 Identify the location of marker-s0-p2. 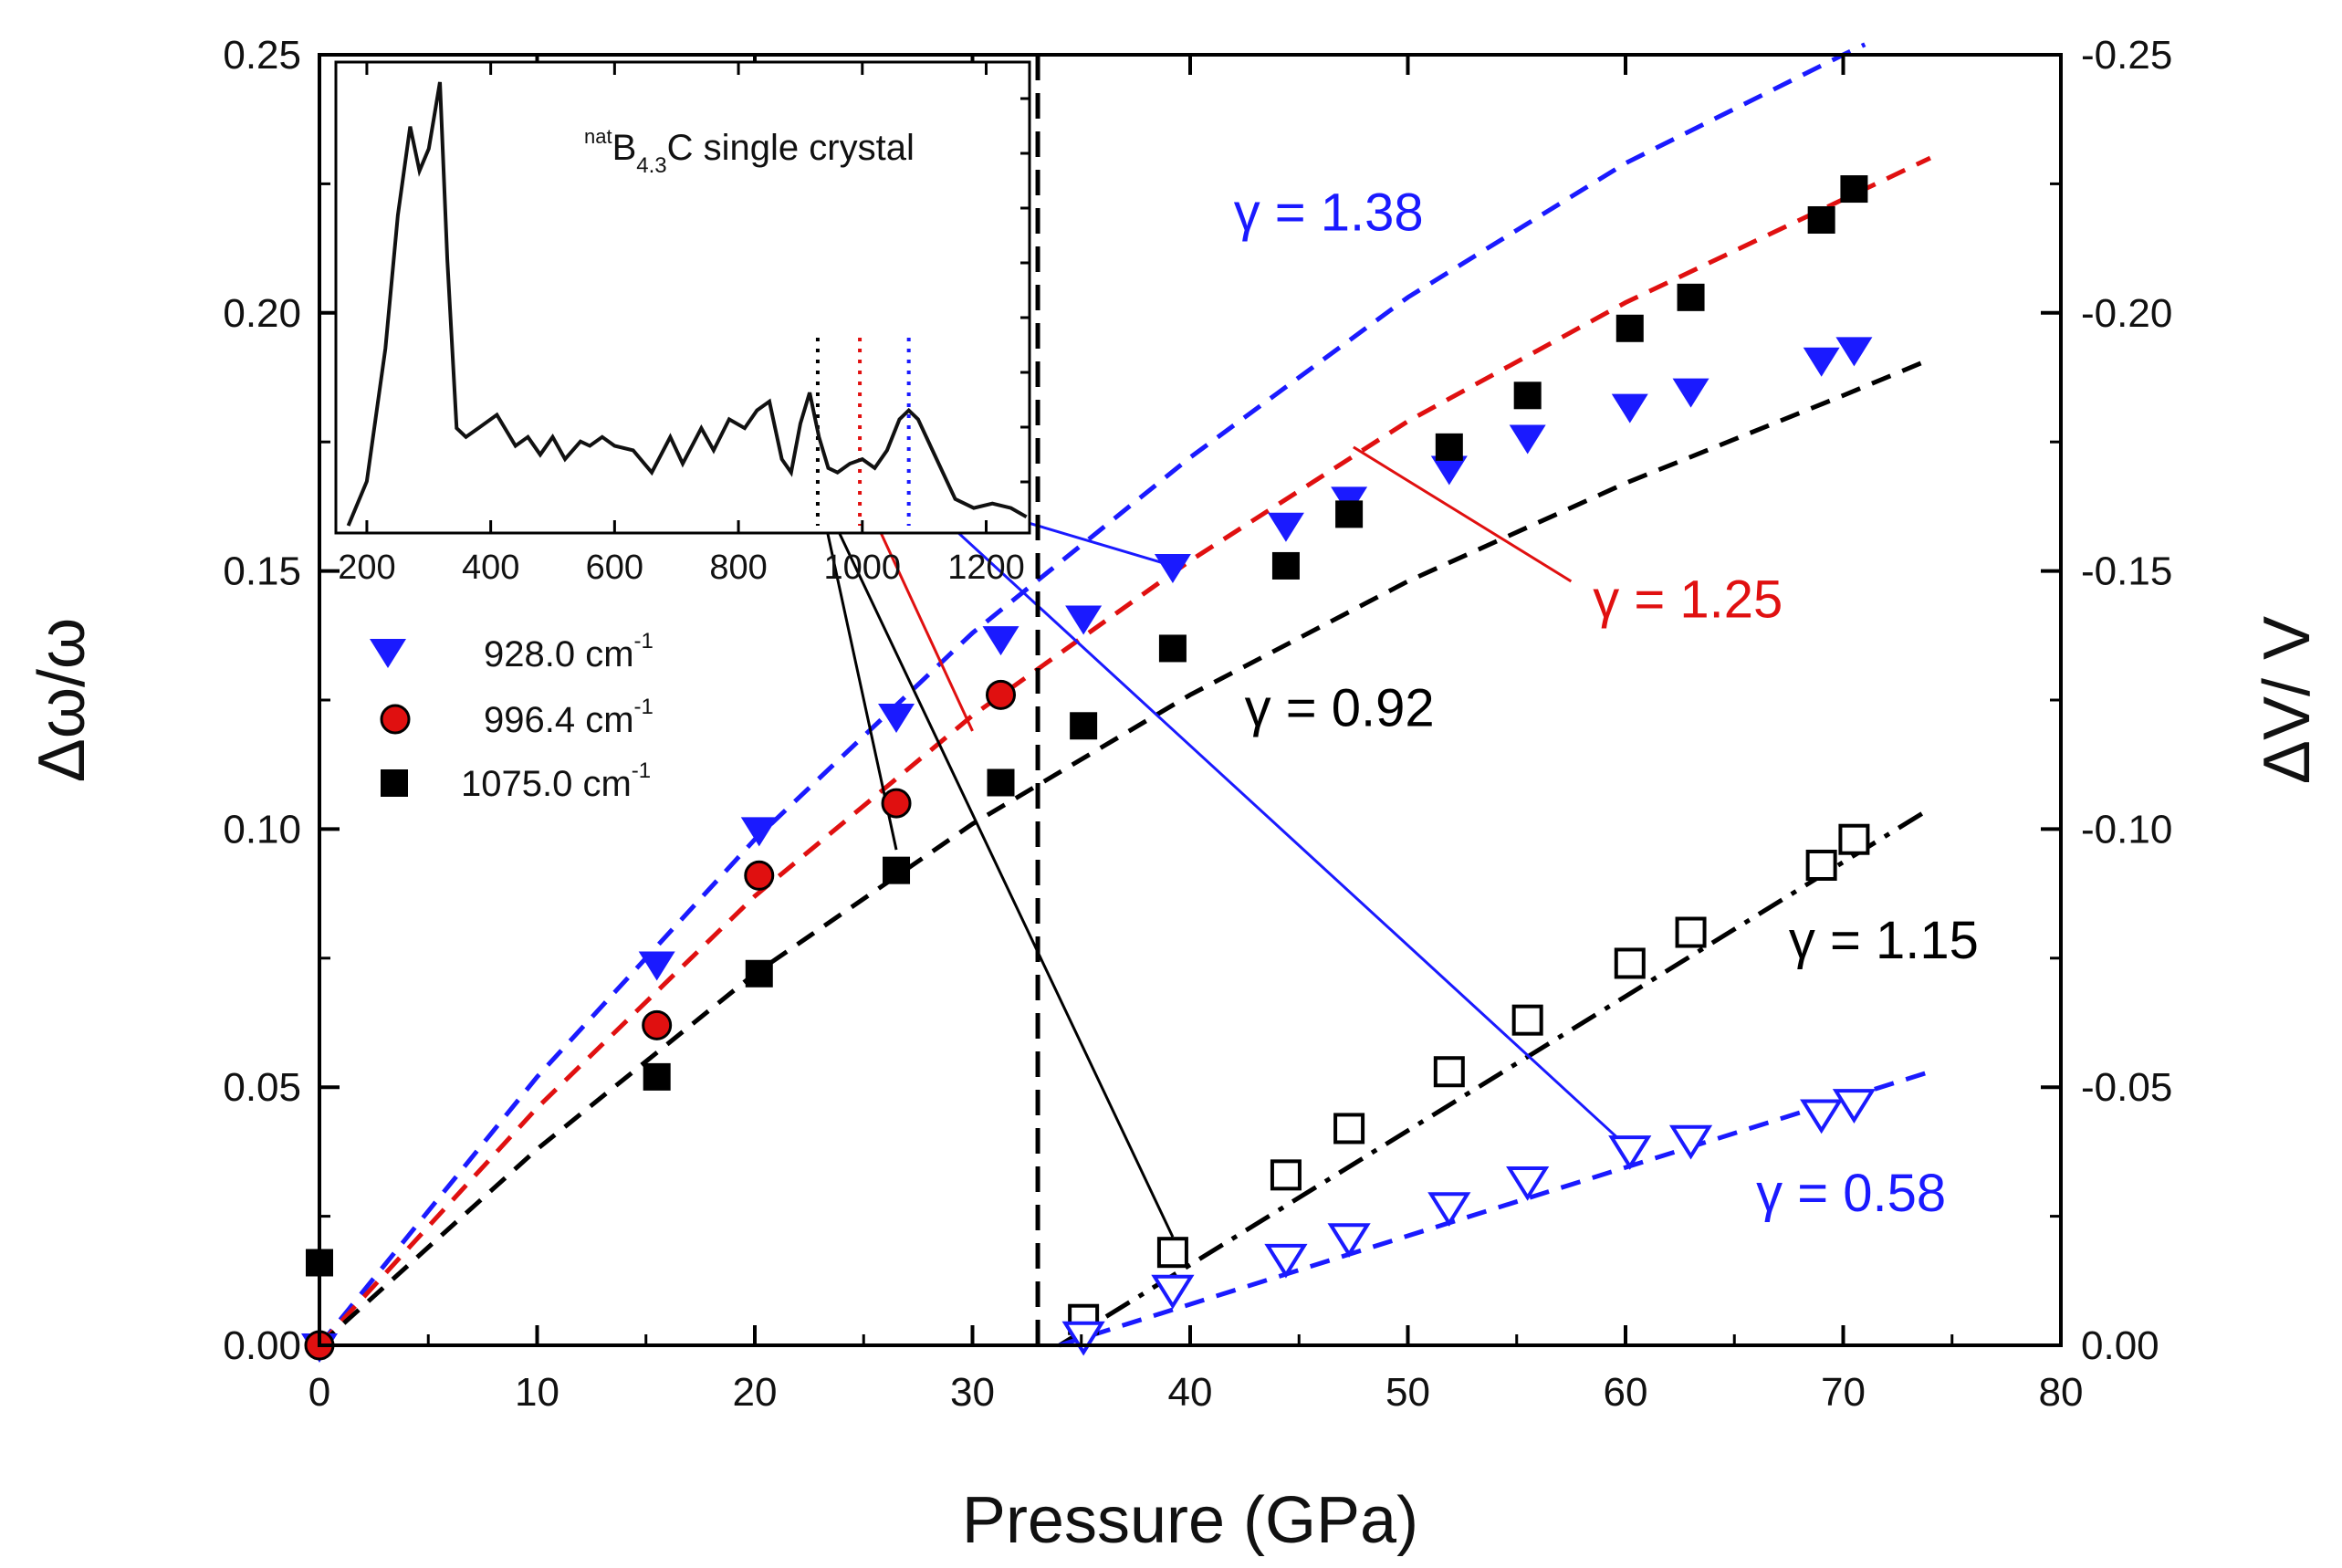
(759, 832).